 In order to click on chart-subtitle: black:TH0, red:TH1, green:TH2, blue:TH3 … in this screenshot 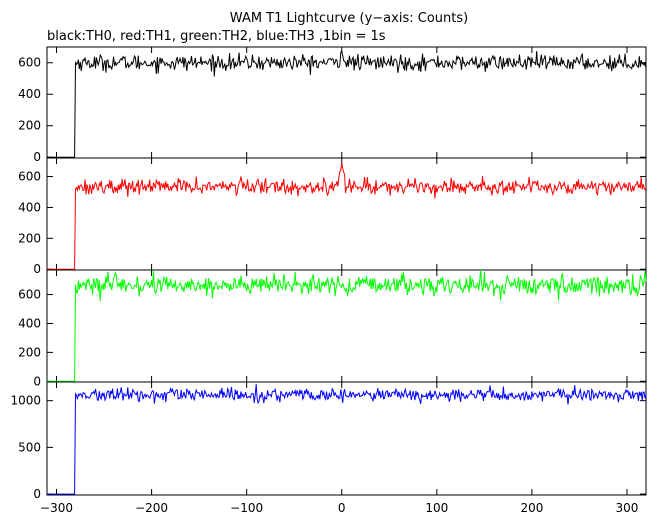, I will do `click(216, 36)`.